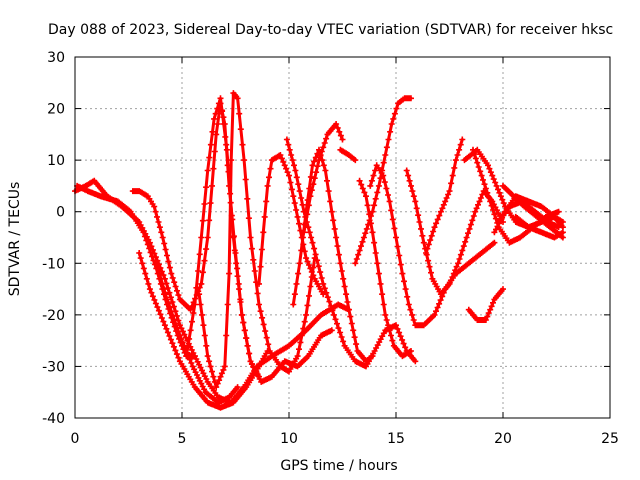 Image resolution: width=640 pixels, height=480 pixels. I want to click on series-sat-d, so click(203, 330).